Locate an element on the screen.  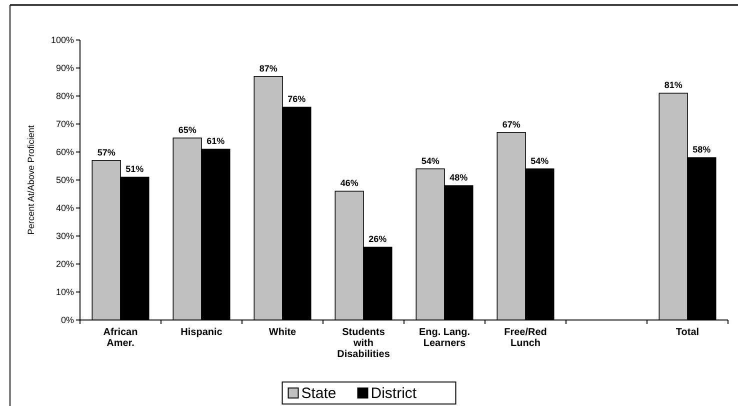
y-tick-label: 40% is located at coordinates (65, 208).